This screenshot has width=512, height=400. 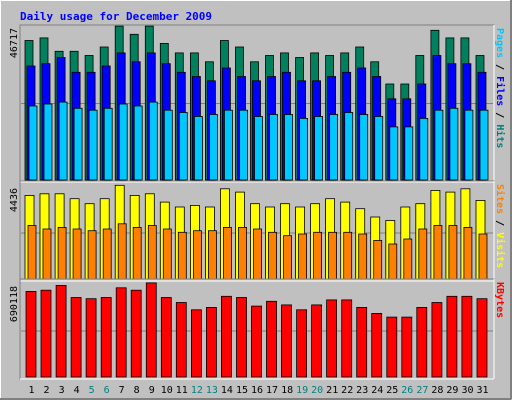 What do you see at coordinates (257, 390) in the screenshot?
I see `x-tick-label: 16` at bounding box center [257, 390].